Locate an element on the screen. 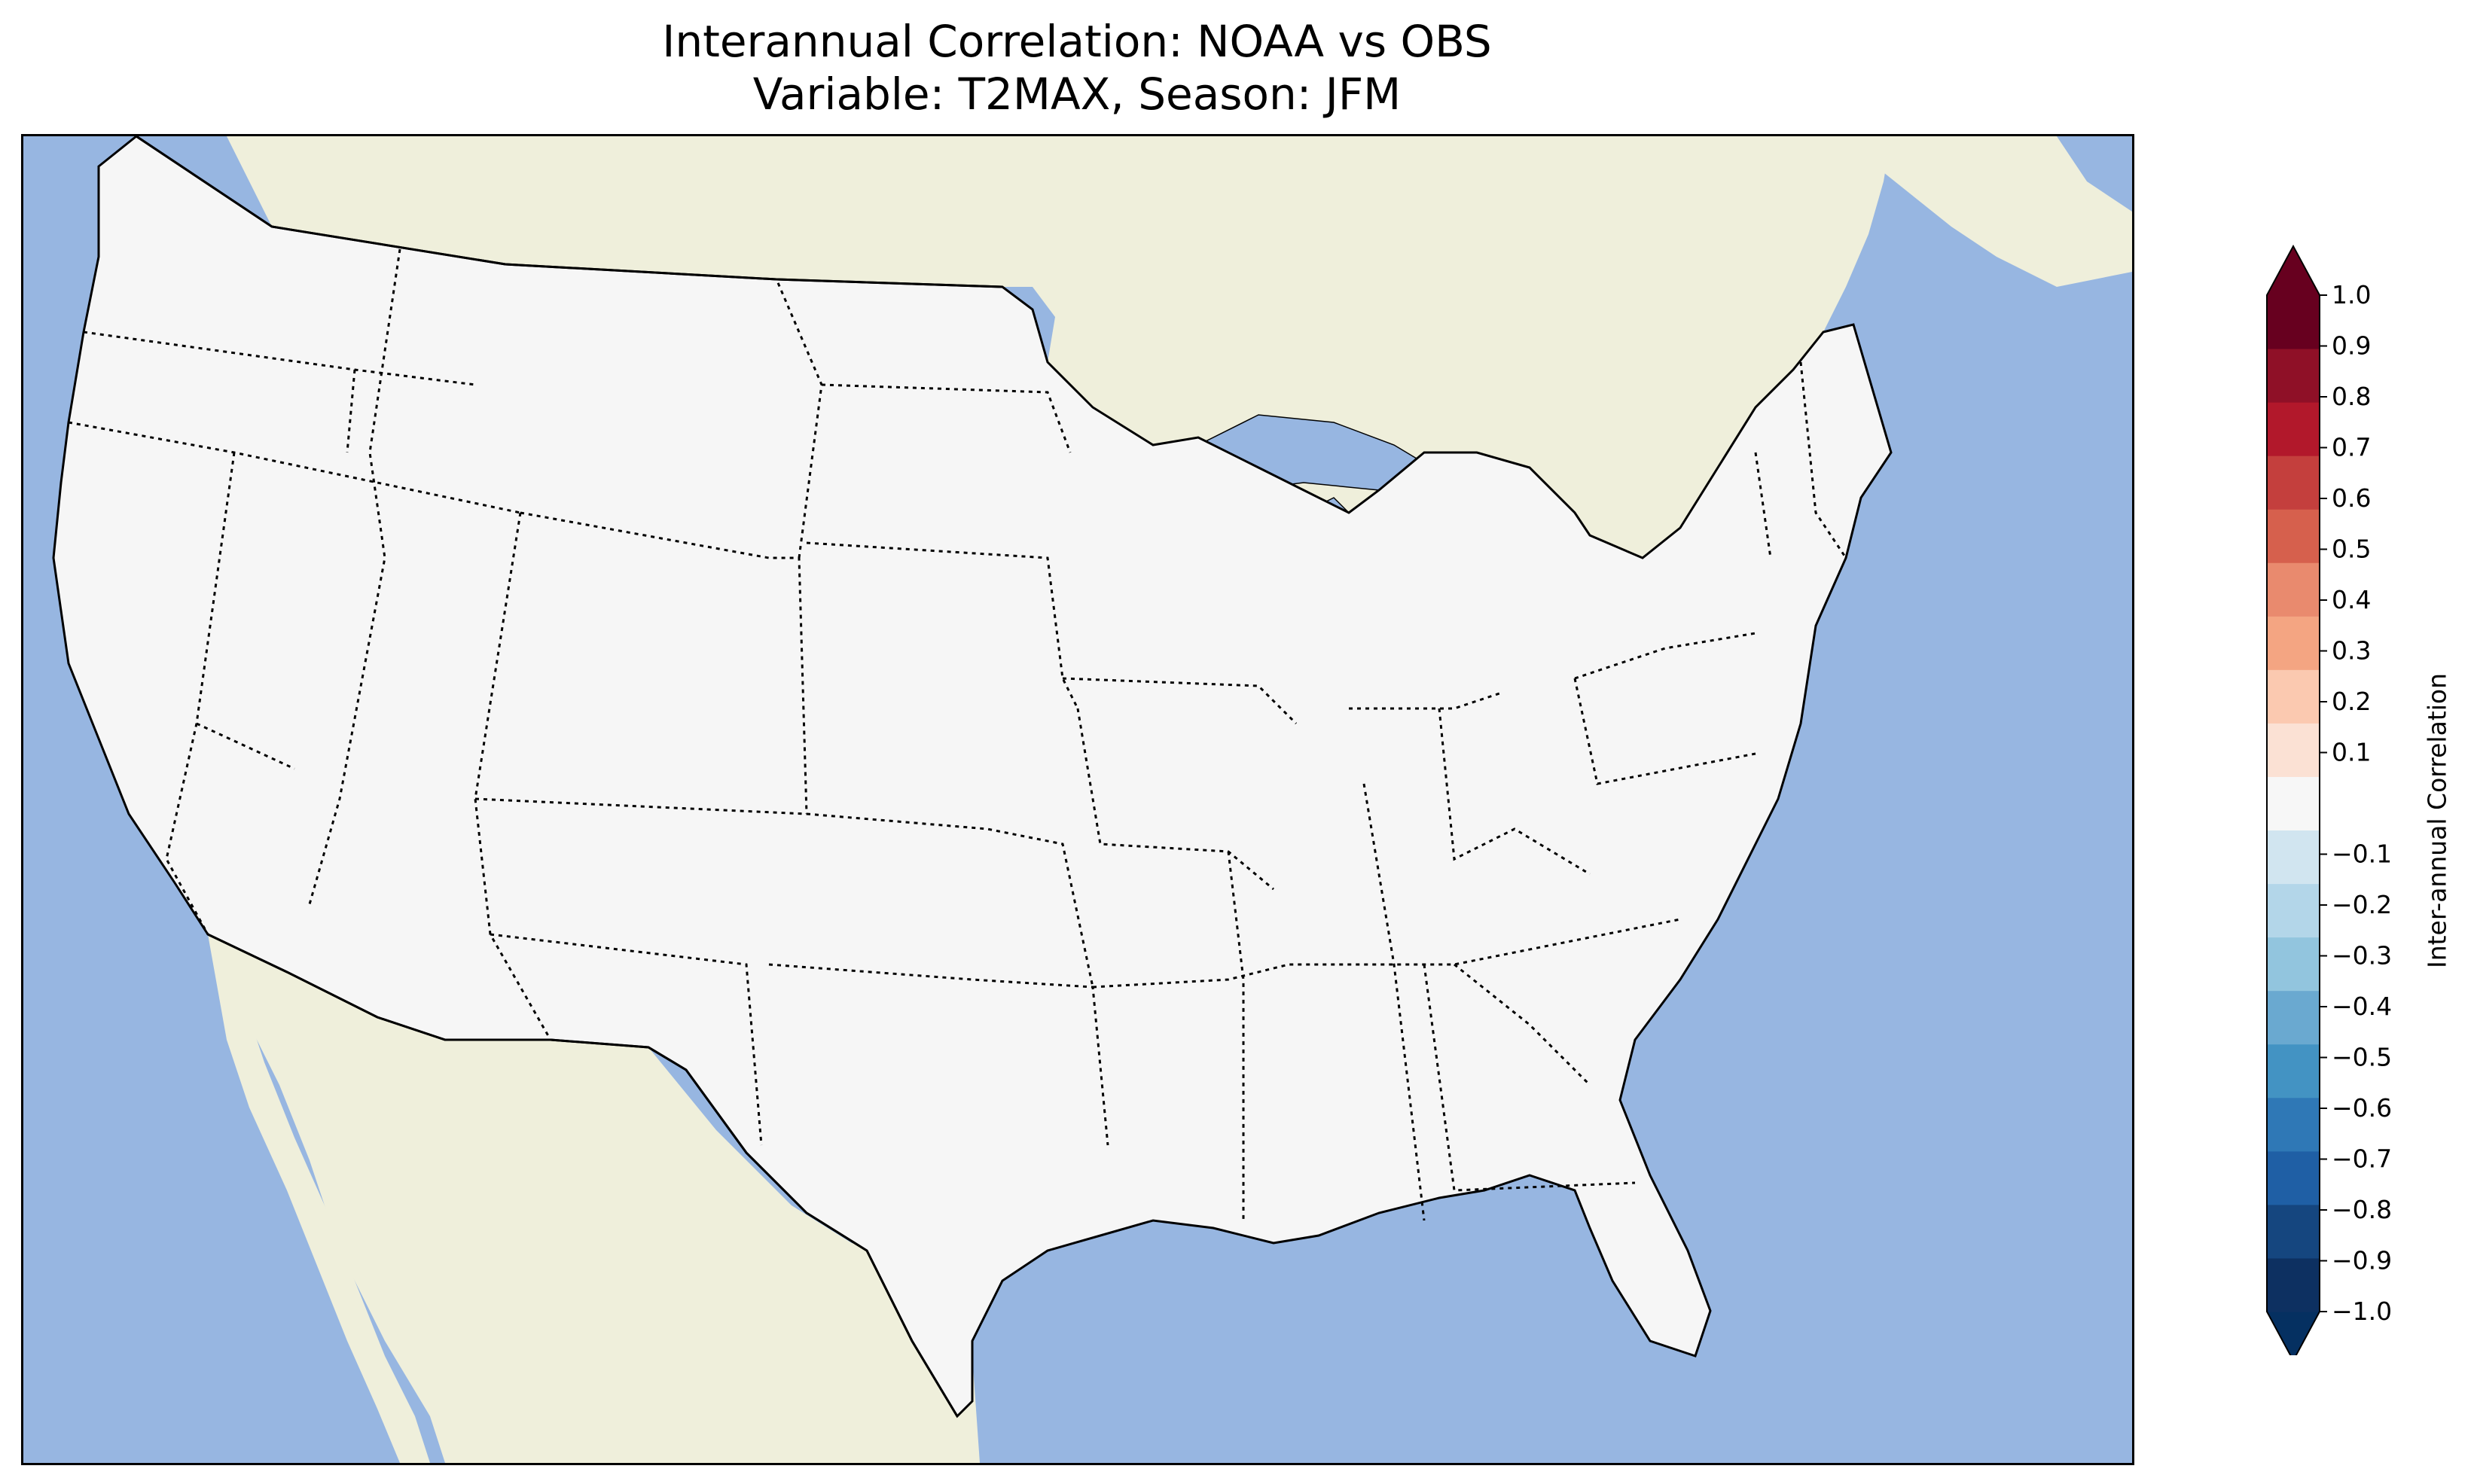  colorbar-segments is located at coordinates (2293, 799).